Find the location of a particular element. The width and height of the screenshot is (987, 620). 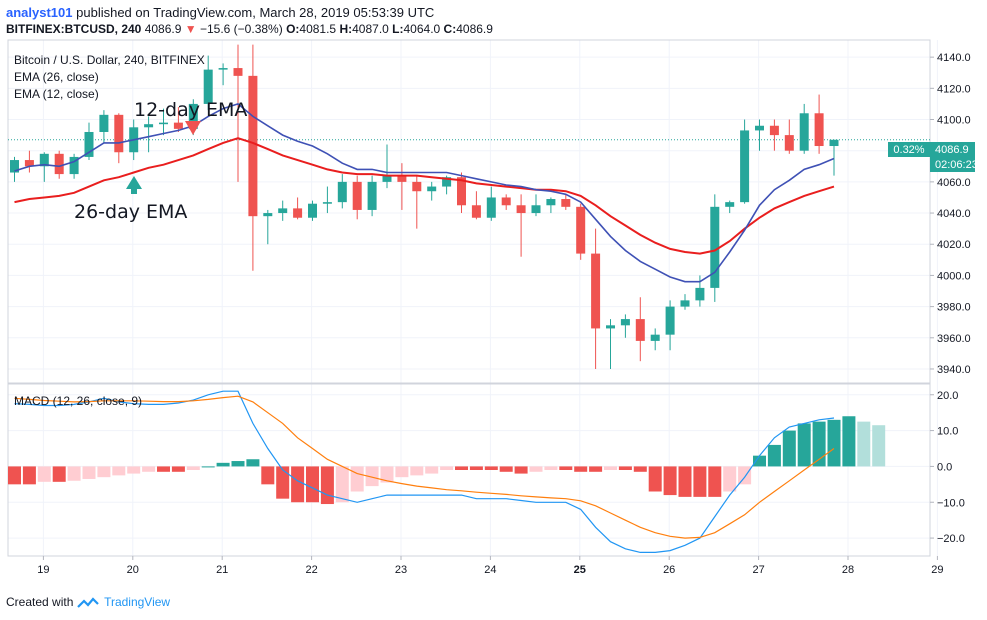

price-badges: 0.32% 4086.9 02:06:23 is located at coordinates (933, 157).